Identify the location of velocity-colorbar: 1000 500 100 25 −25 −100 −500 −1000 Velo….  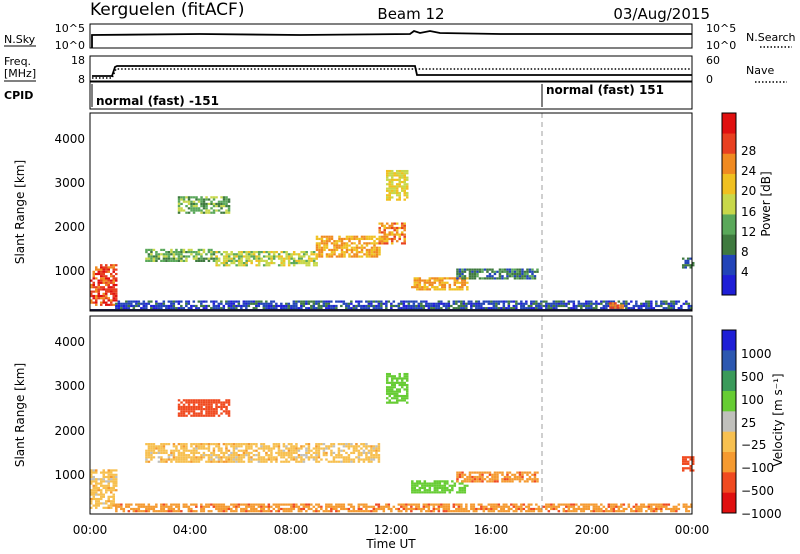
(753, 425).